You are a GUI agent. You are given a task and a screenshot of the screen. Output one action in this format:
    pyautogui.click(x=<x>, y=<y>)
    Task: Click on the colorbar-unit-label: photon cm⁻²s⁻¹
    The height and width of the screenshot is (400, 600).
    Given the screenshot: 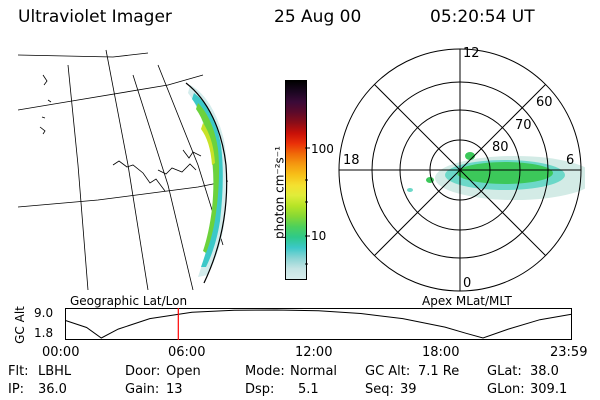 What is the action you would take?
    pyautogui.click(x=279, y=192)
    